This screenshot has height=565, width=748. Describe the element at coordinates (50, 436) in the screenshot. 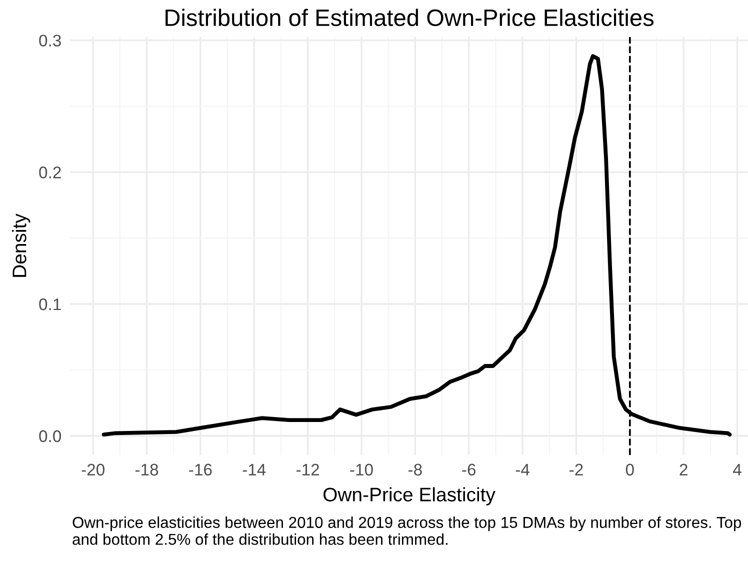

I see `y-tick-label: 0.0` at that location.